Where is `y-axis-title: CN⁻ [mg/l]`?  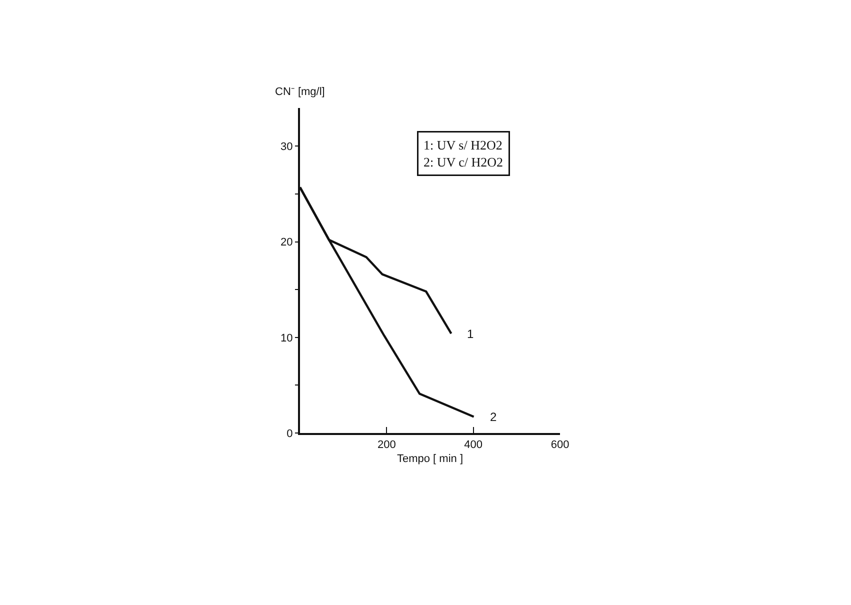
y-axis-title: CN⁻ [mg/l] is located at coordinates (300, 92).